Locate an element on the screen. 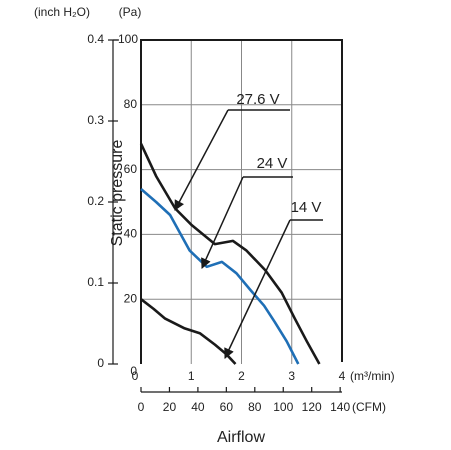  x-tick-label: 2 is located at coordinates (241, 376).